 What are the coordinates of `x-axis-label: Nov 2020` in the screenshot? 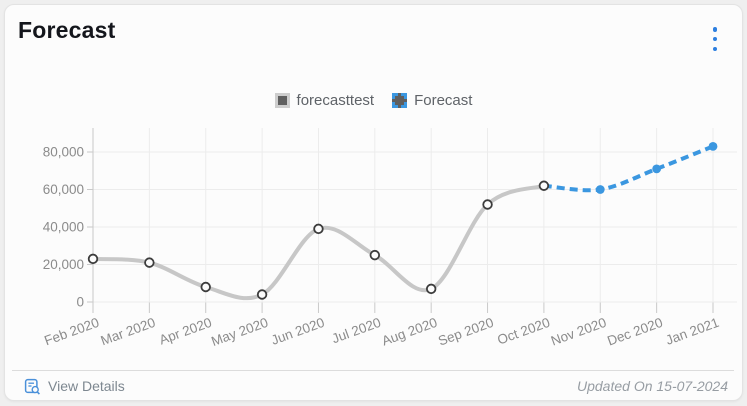 It's located at (578, 332).